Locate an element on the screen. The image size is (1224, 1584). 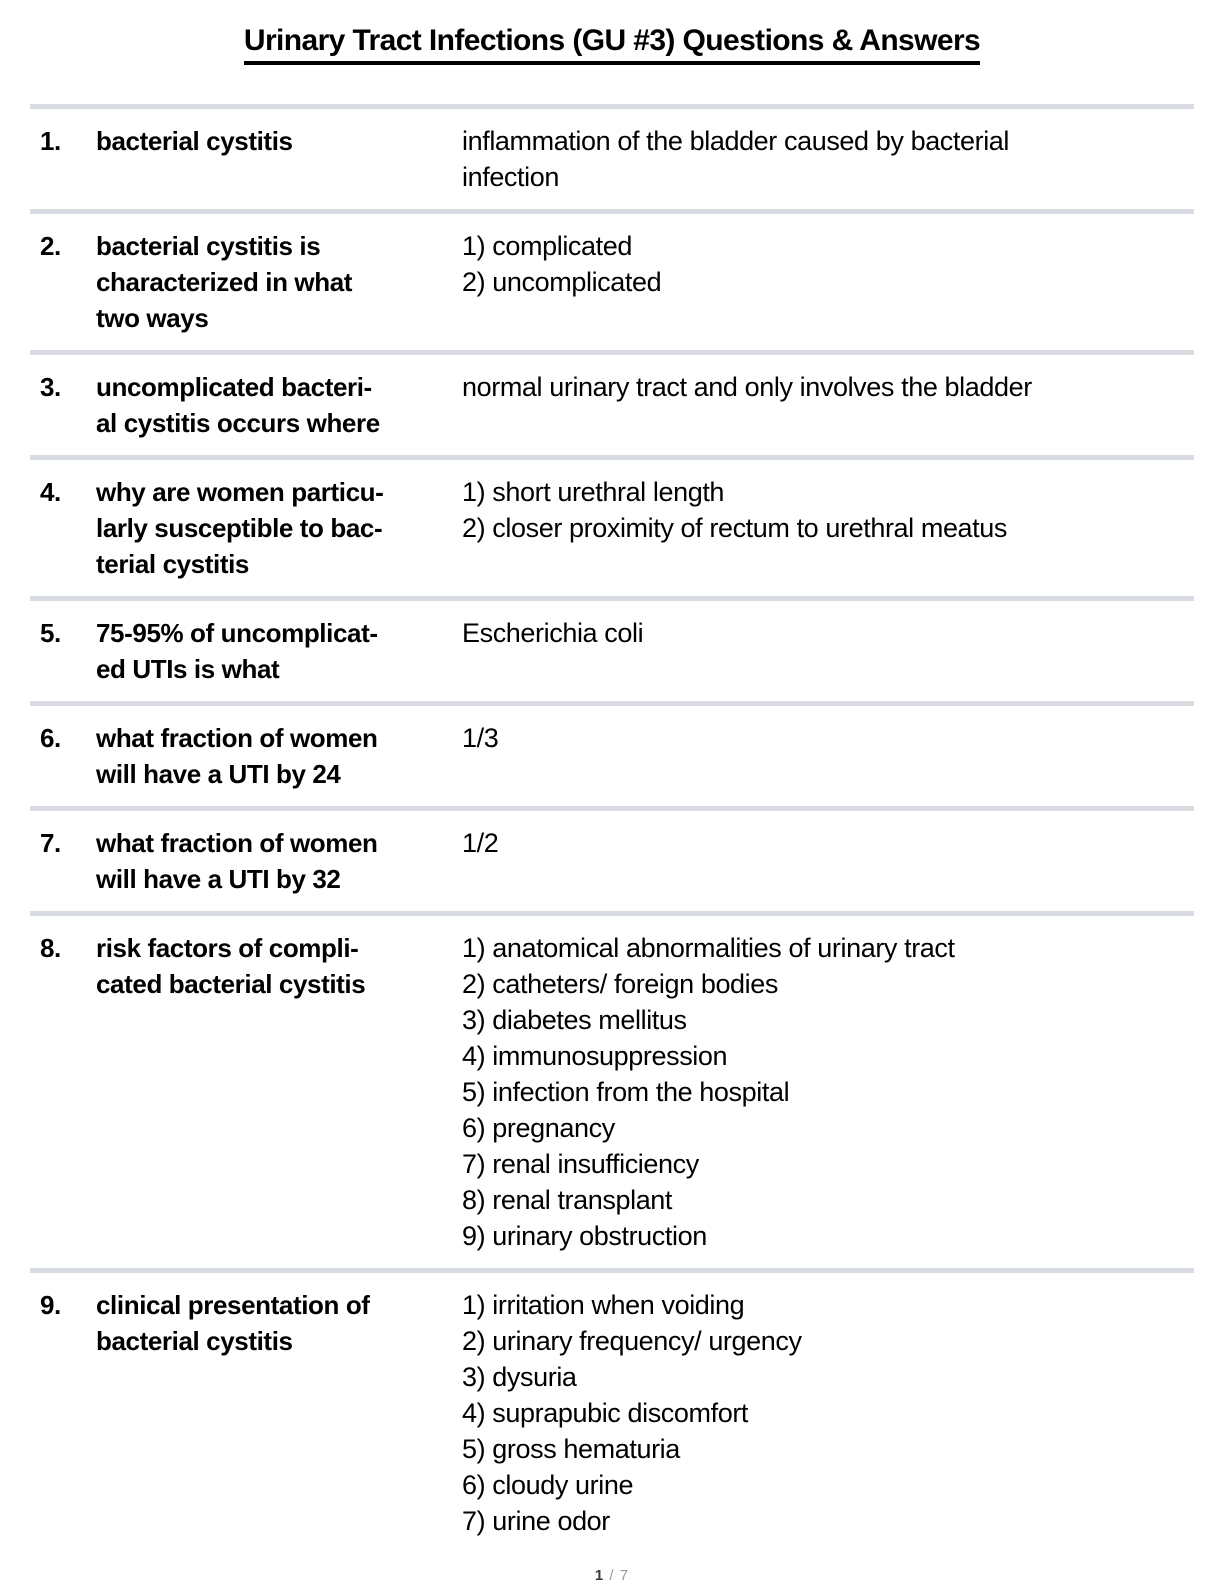
question-number: 1. is located at coordinates (50, 141).